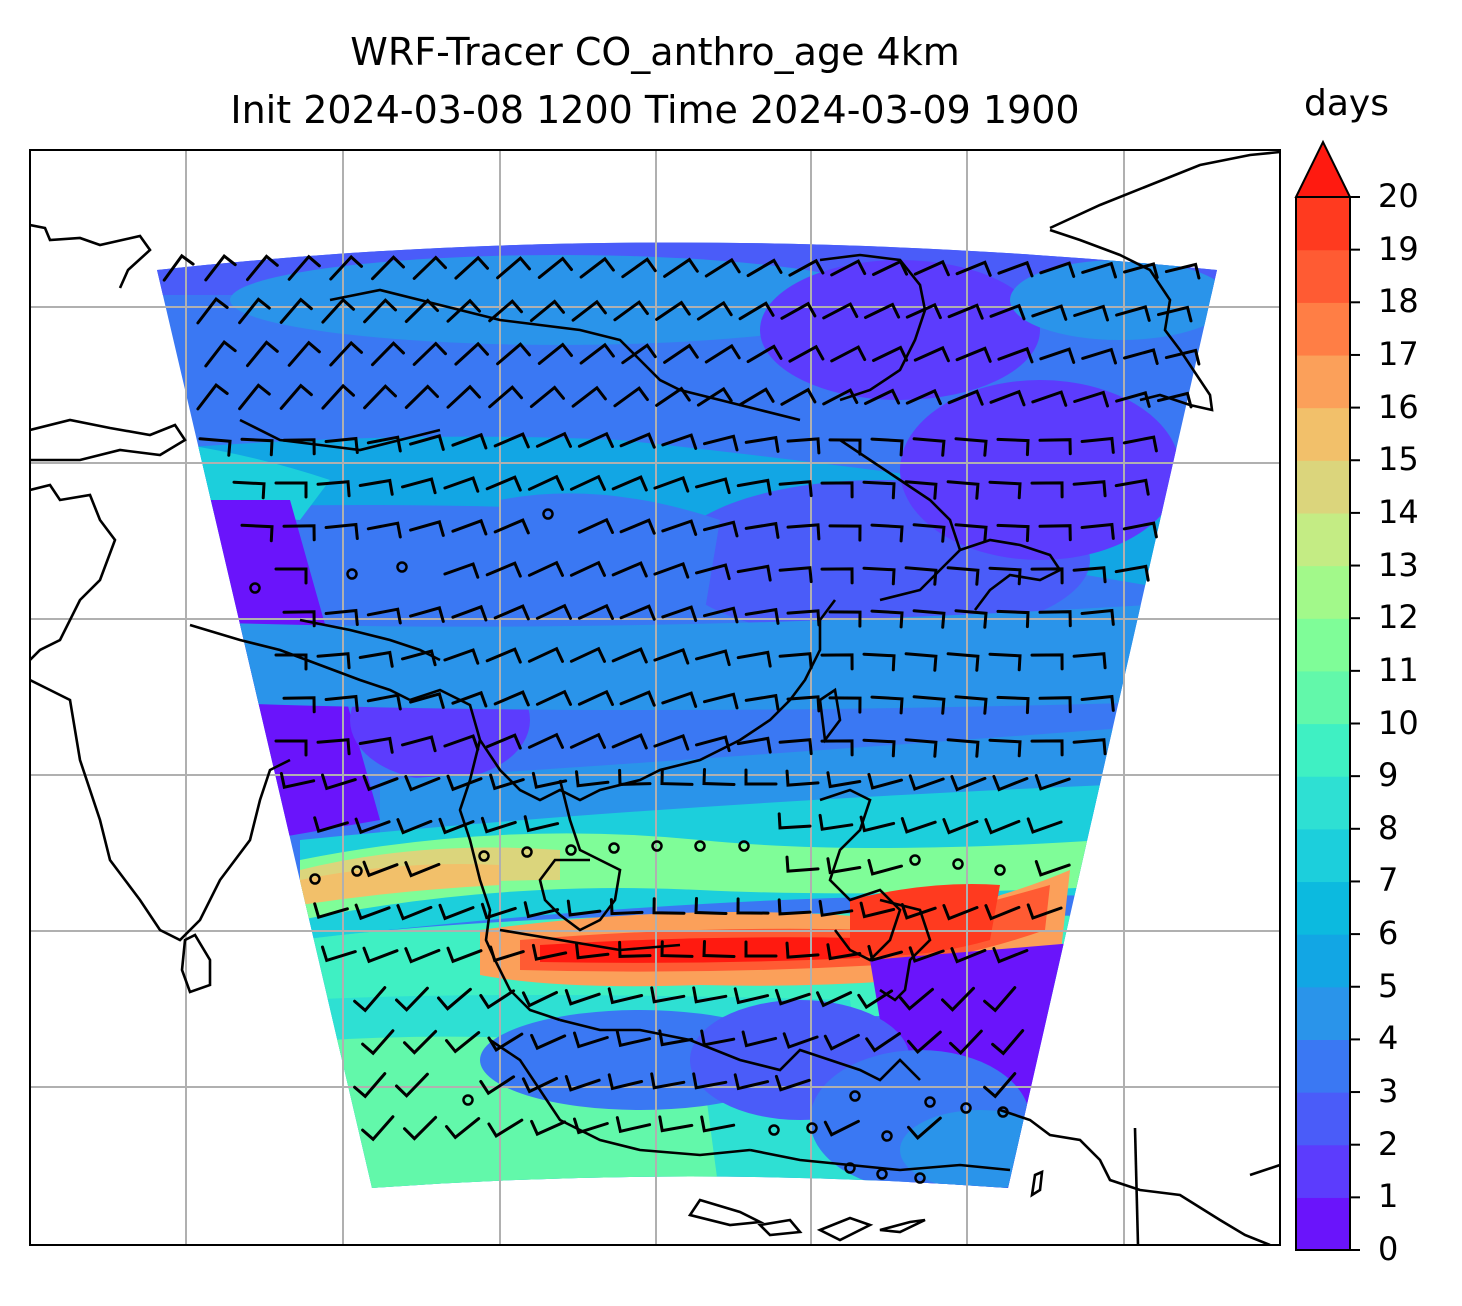 This screenshot has width=1462, height=1306. I want to click on colorbar-tick-label: 10, so click(1398, 722).